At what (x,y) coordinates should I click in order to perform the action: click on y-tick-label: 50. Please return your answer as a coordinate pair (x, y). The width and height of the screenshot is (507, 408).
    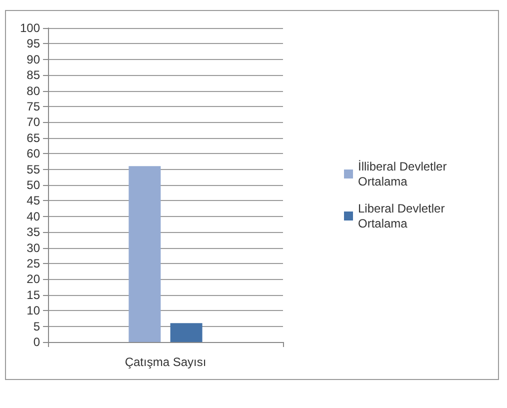
    Looking at the image, I should click on (33, 185).